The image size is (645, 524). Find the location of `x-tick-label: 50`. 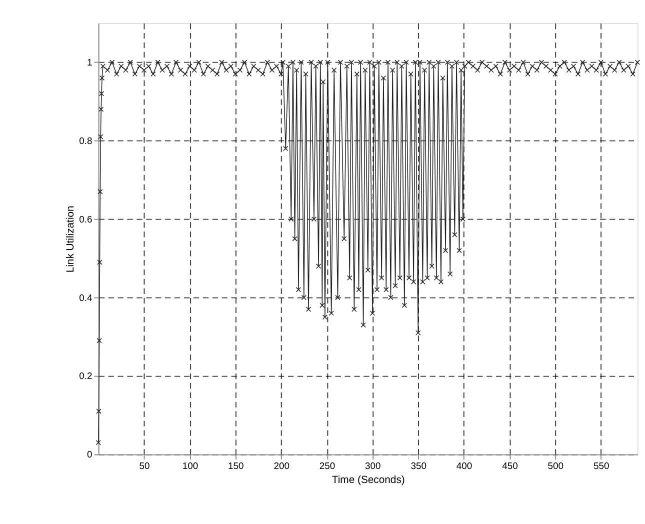

x-tick-label: 50 is located at coordinates (144, 466).